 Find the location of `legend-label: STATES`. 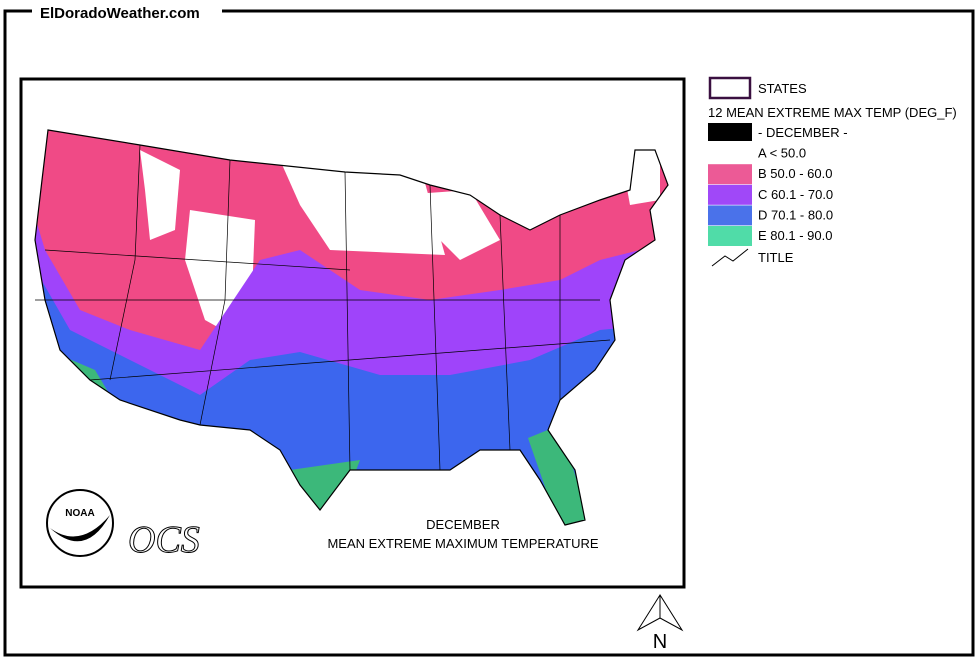

legend-label: STATES is located at coordinates (782, 88).